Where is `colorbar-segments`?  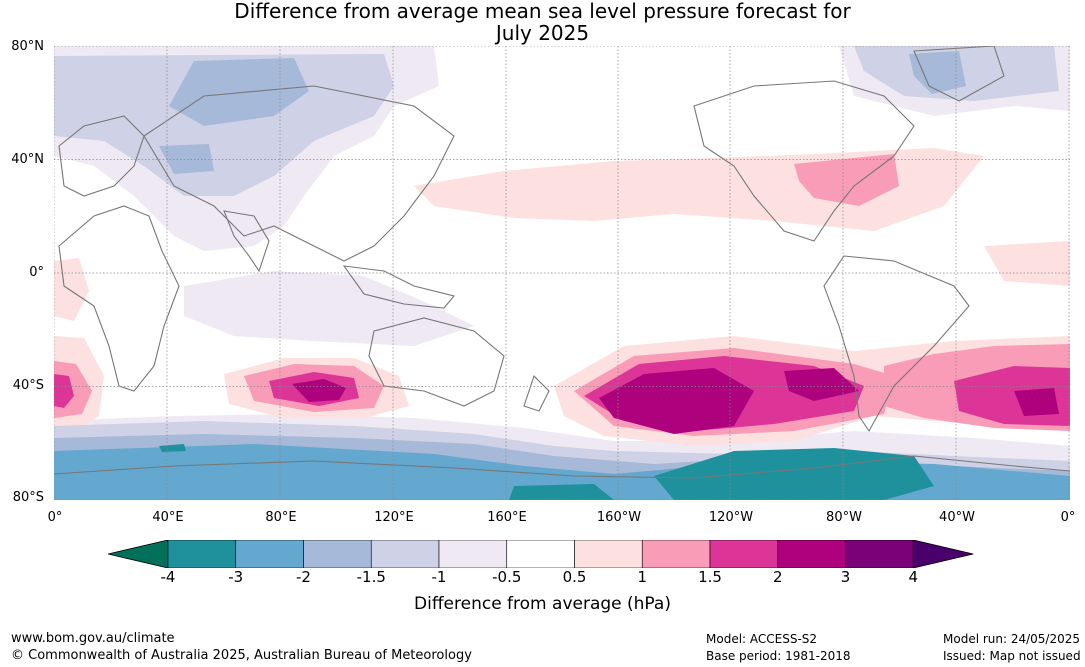
colorbar-segments is located at coordinates (541, 554).